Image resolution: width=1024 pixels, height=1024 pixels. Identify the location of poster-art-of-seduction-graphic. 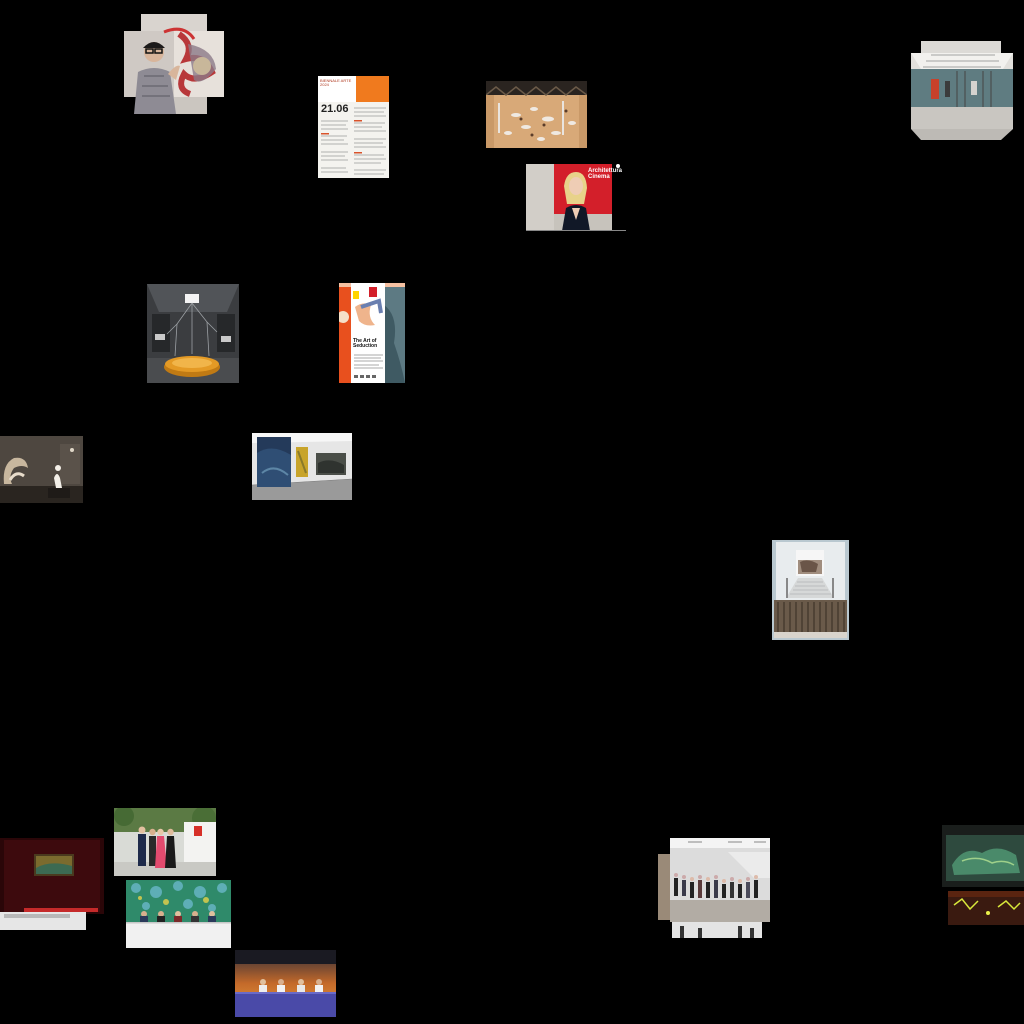
(372, 333).